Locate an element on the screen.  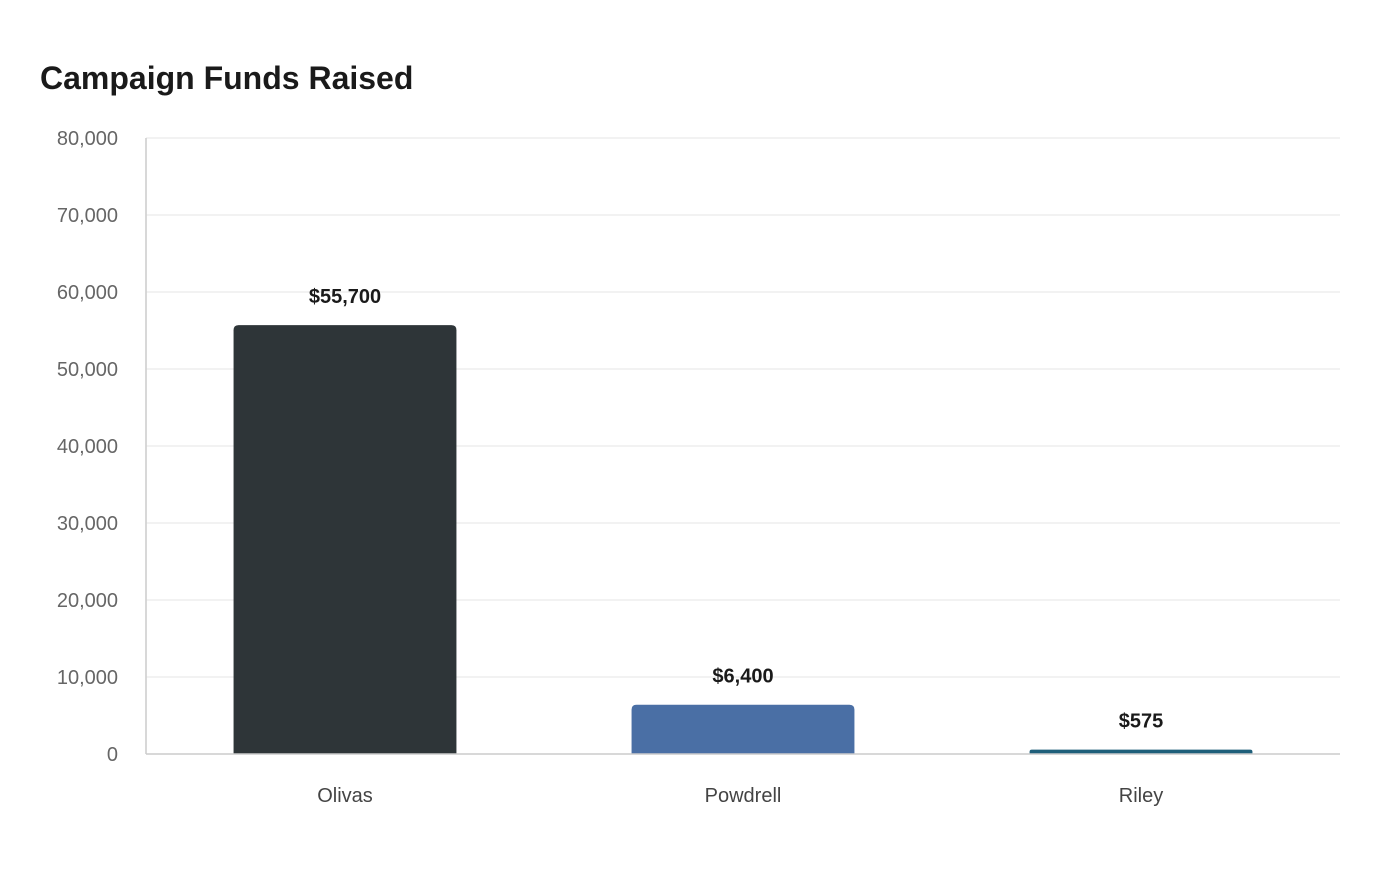
data-label-olivas: $55,700 is located at coordinates (345, 297).